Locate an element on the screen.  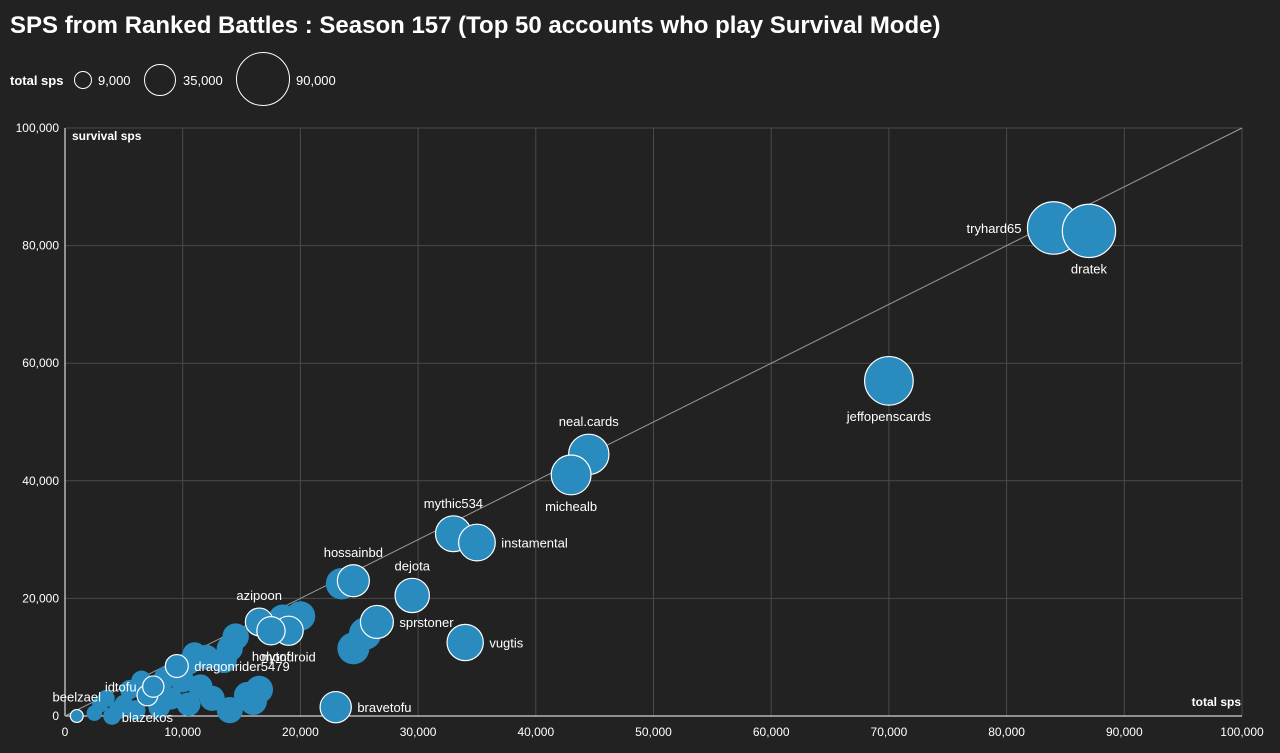
x-tick-label: 80,000 is located at coordinates (1006, 732).